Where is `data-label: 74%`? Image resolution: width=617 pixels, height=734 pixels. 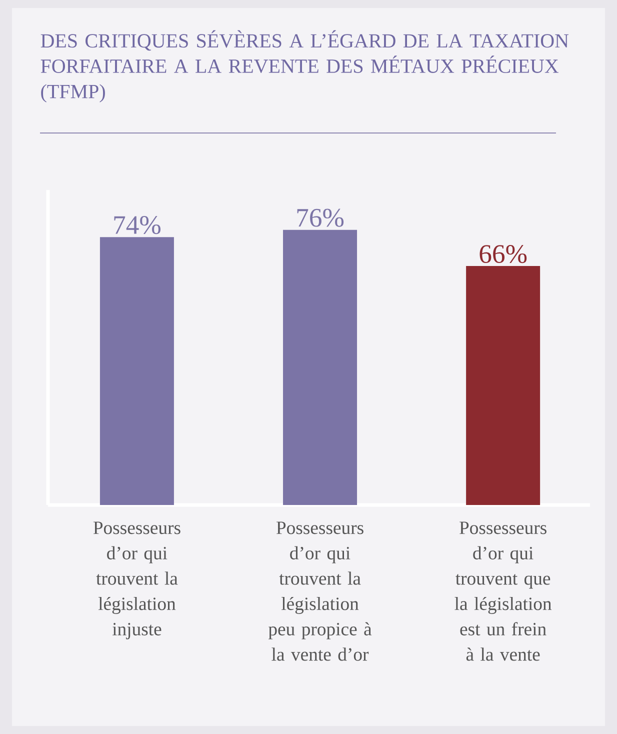 data-label: 74% is located at coordinates (137, 225).